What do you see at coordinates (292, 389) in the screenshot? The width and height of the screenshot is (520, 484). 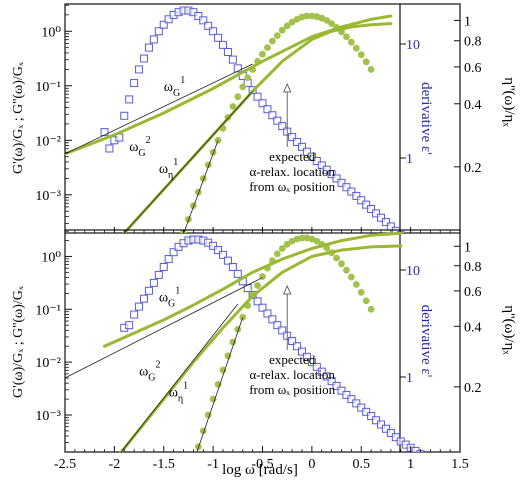 I see `expected-text-line: from ωₓ position` at bounding box center [292, 389].